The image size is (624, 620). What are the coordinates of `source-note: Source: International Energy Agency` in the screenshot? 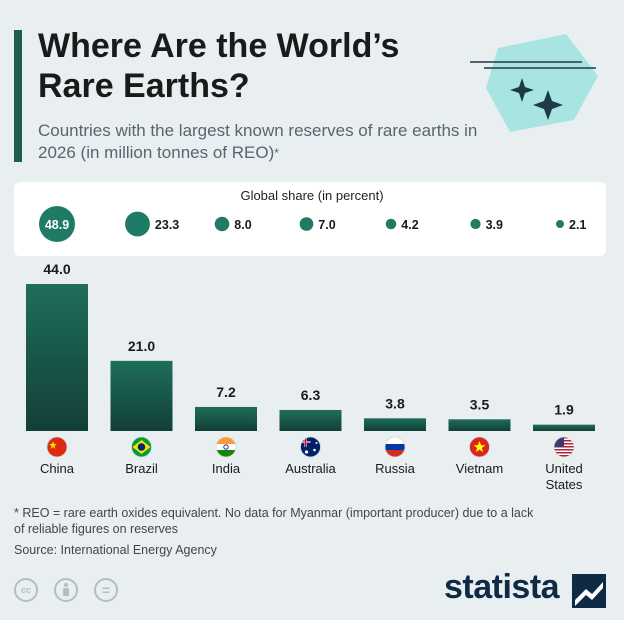 It's located at (115, 550).